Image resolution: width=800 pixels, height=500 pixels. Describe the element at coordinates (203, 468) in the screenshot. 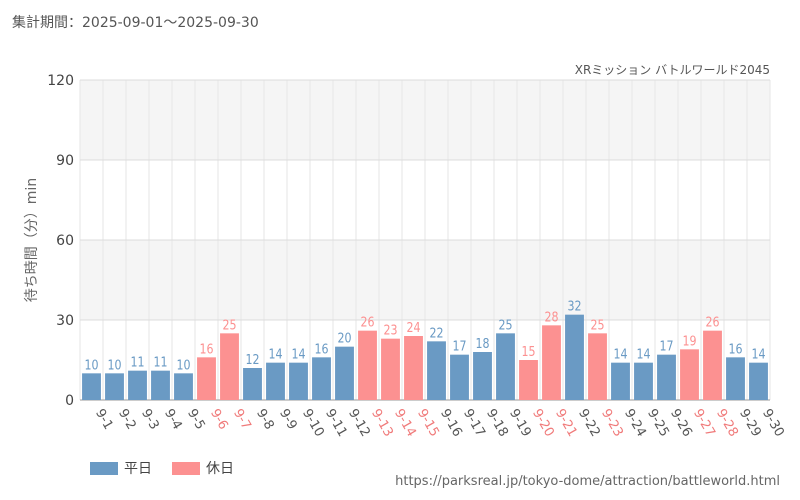

I see `legend-item-holiday: 休日` at that location.